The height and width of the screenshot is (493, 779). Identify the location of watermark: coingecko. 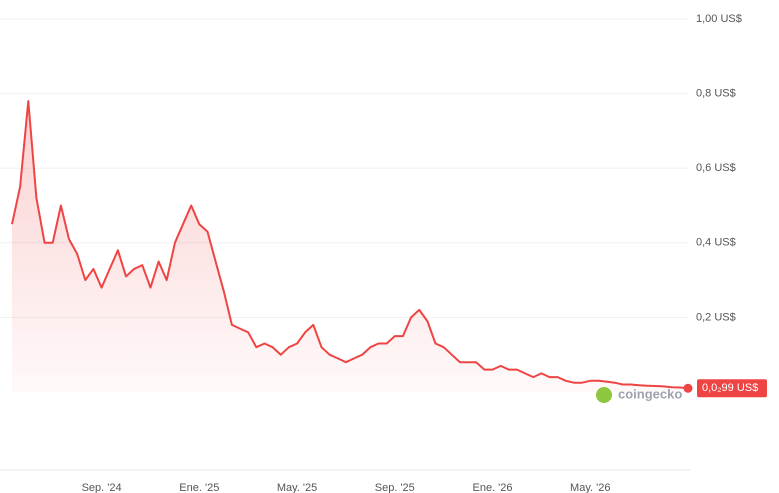
(650, 393).